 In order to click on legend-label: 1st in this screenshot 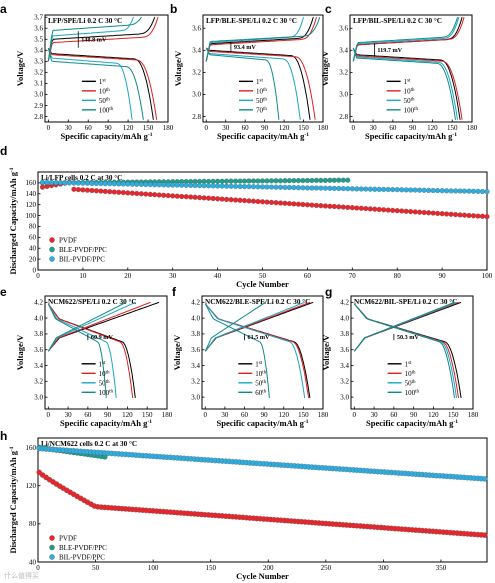, I will do `click(102, 82)`.